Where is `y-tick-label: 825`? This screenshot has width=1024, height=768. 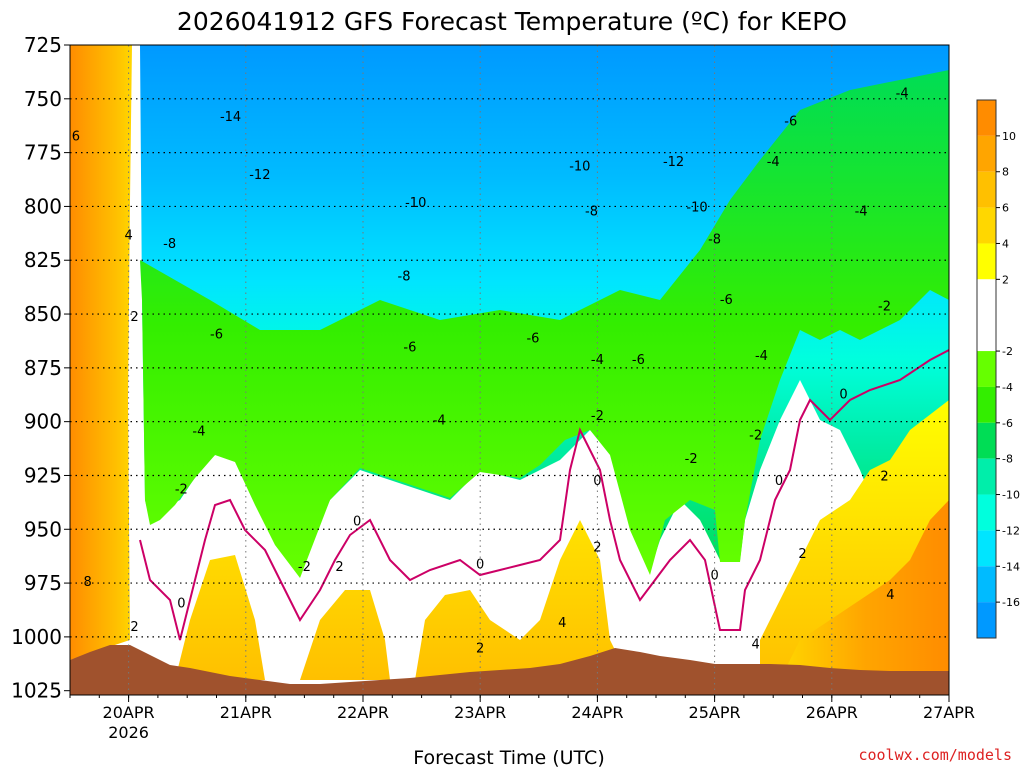 y-tick-label: 825 is located at coordinates (43, 260).